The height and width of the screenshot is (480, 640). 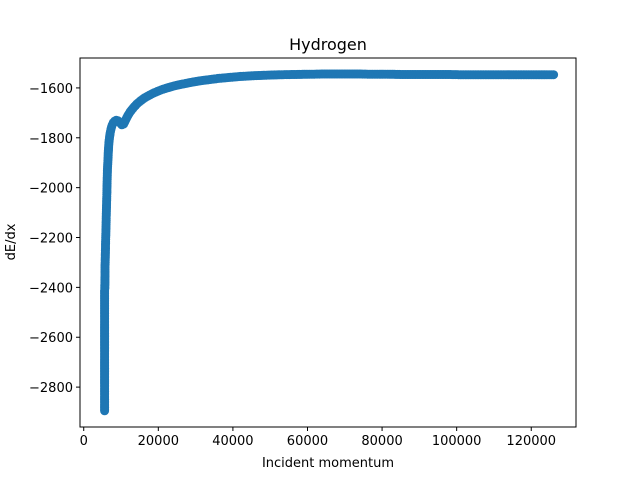 I want to click on x-tick-label: 0, so click(x=84, y=441).